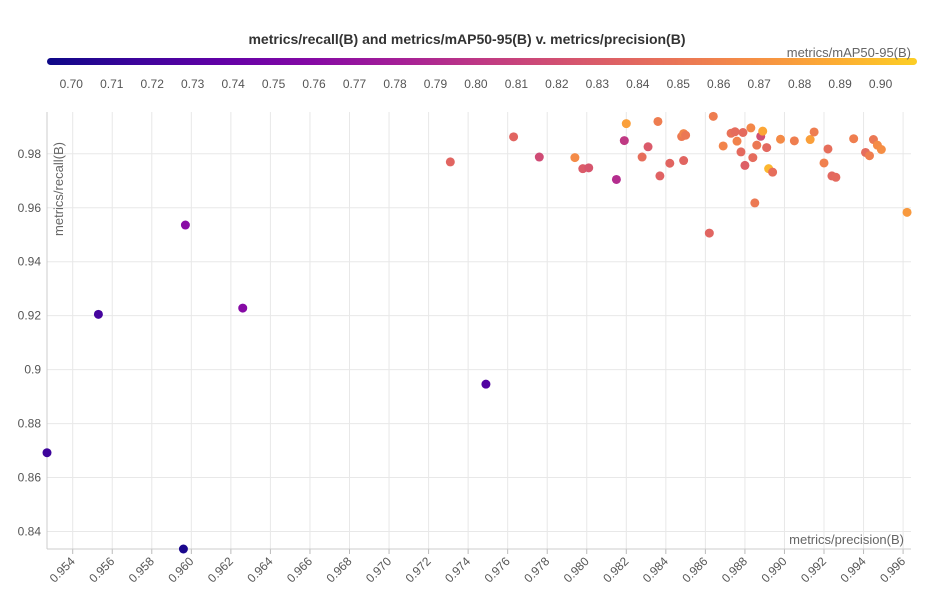 Image resolution: width=929 pixels, height=604 pixels. What do you see at coordinates (598, 84) in the screenshot?
I see `colorbar-tick-label: 0.83` at bounding box center [598, 84].